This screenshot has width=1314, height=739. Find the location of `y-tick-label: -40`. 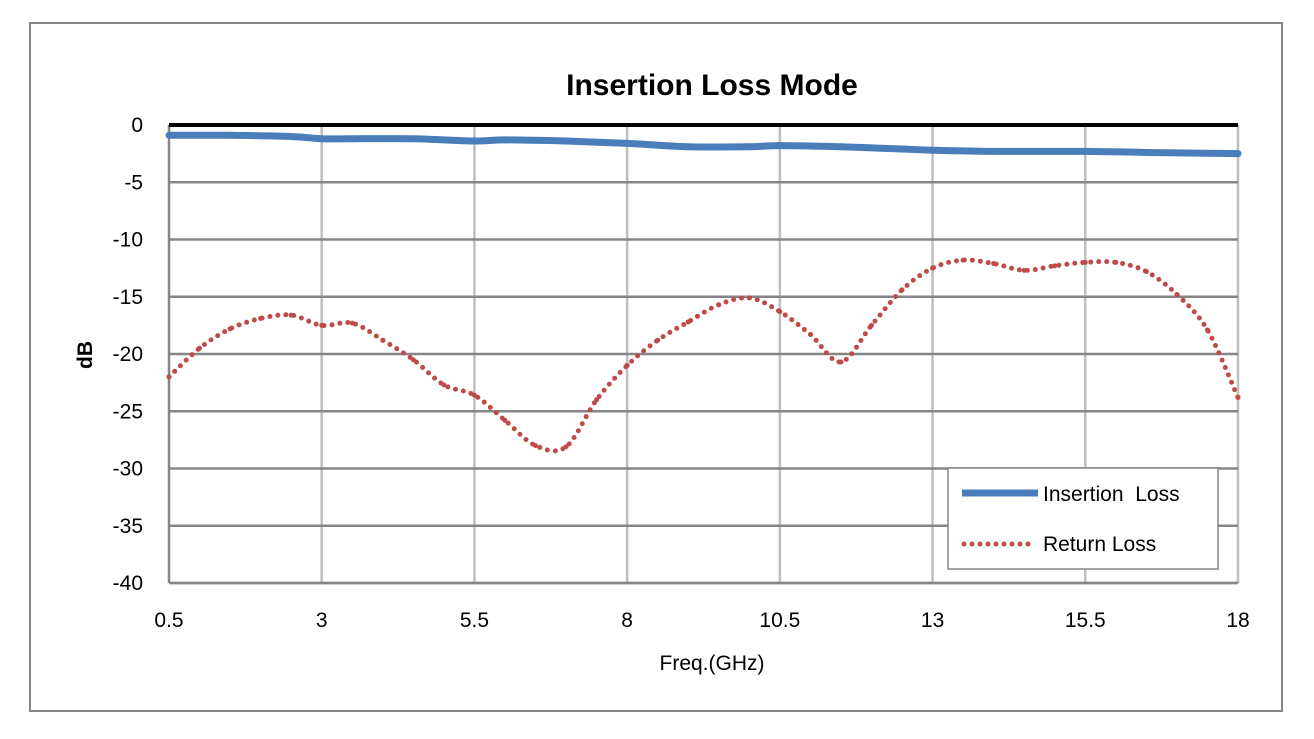

y-tick-label: -40 is located at coordinates (128, 583).